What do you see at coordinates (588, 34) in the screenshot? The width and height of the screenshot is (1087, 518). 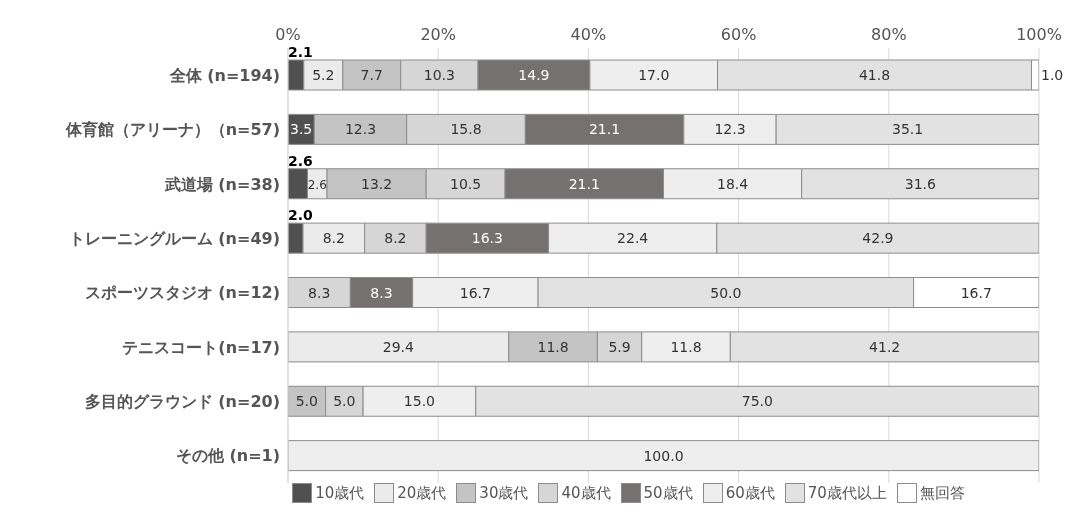 I see `x-tick-label: 40%` at bounding box center [588, 34].